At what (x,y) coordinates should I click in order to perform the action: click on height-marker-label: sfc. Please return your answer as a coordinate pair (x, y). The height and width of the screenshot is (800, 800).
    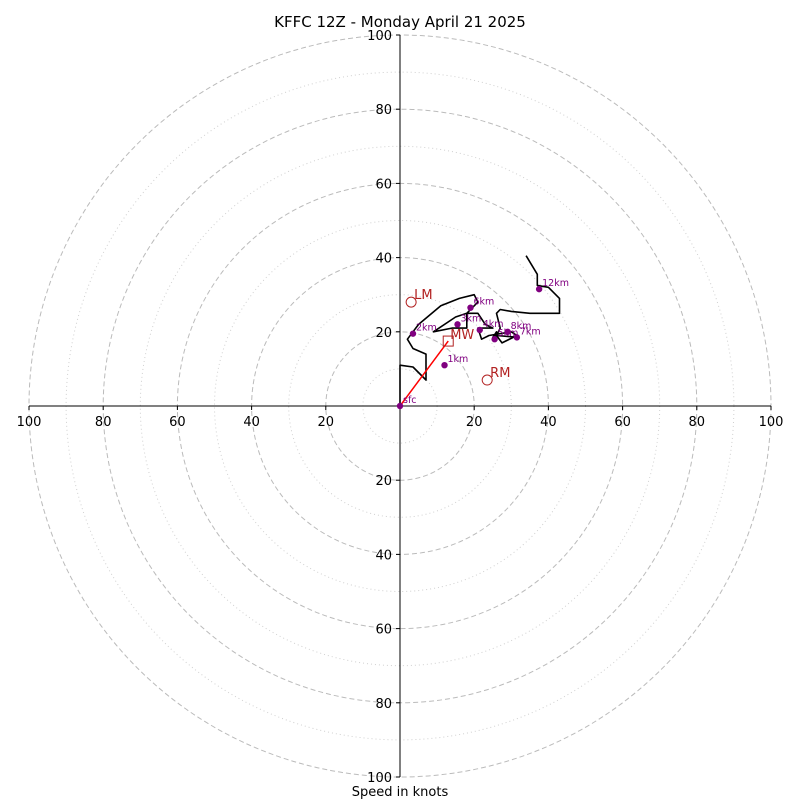
    Looking at the image, I should click on (410, 400).